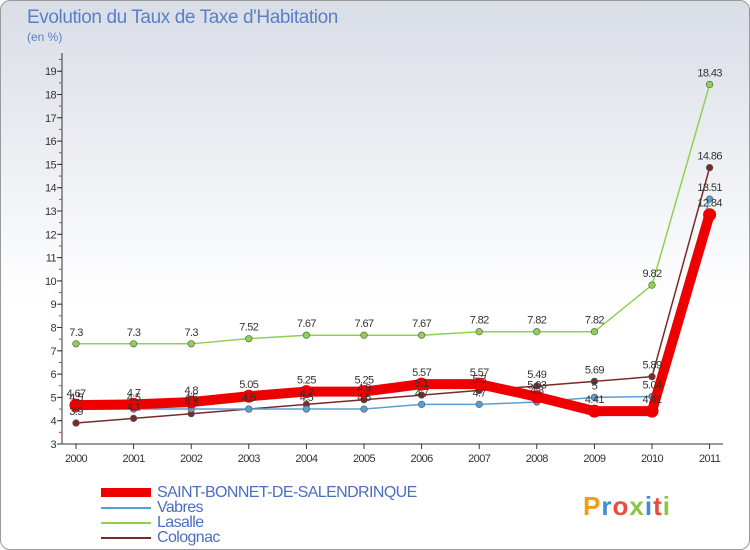 This screenshot has width=750, height=550. Describe the element at coordinates (53, 329) in the screenshot. I see `y-tick-label: 8` at that location.